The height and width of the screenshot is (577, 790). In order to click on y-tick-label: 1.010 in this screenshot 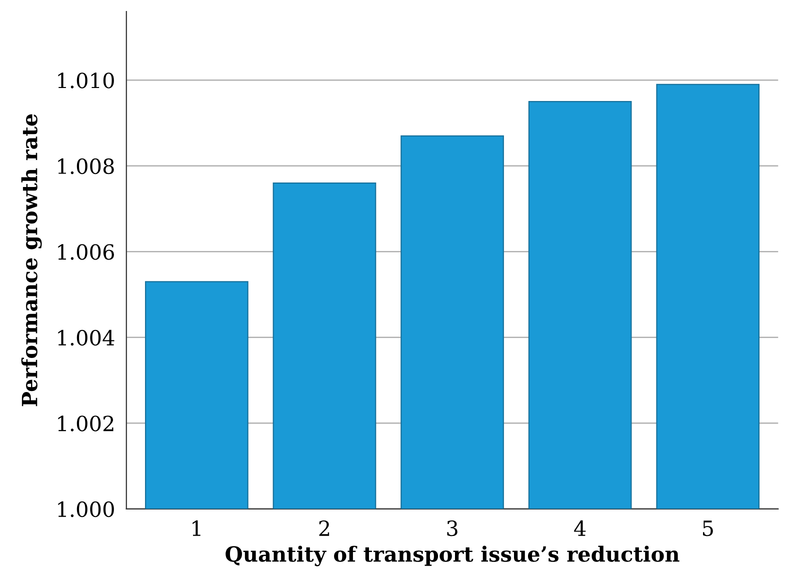, I will do `click(86, 80)`.